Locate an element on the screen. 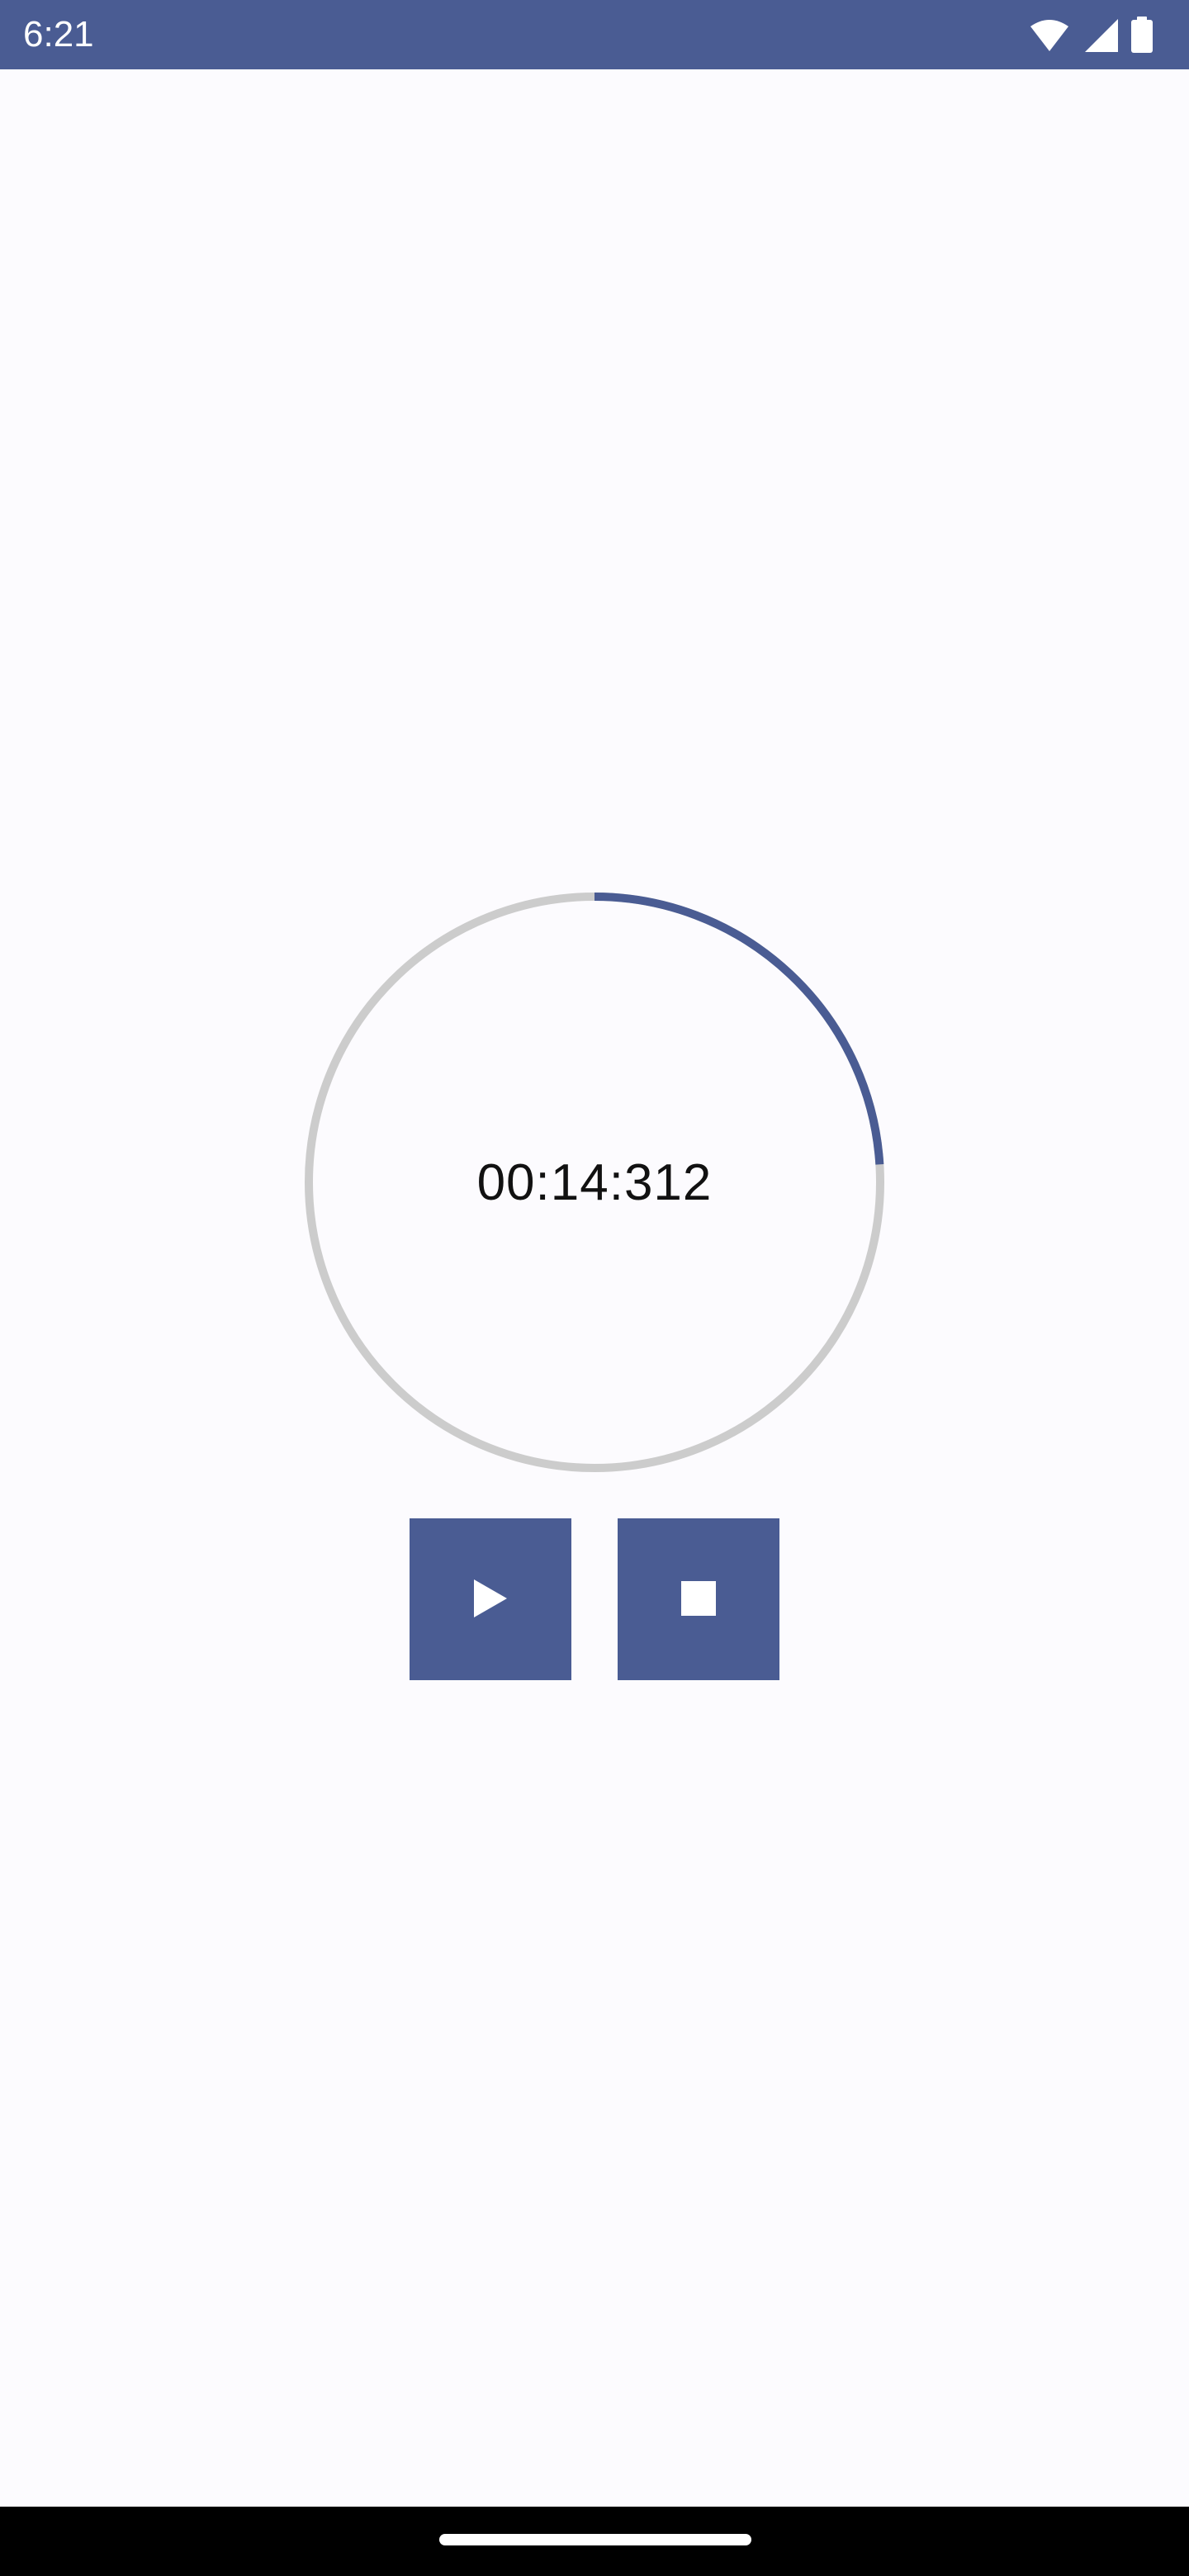 The height and width of the screenshot is (2576, 1189). status-icons is located at coordinates (1091, 35).